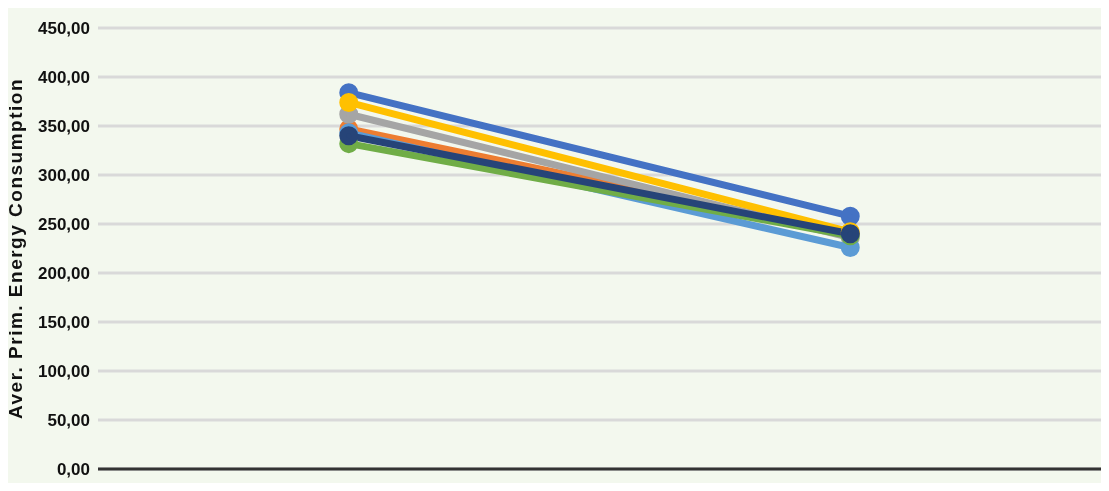 Image resolution: width=1109 pixels, height=491 pixels. What do you see at coordinates (64, 176) in the screenshot?
I see `y-tick-label: 300,00` at bounding box center [64, 176].